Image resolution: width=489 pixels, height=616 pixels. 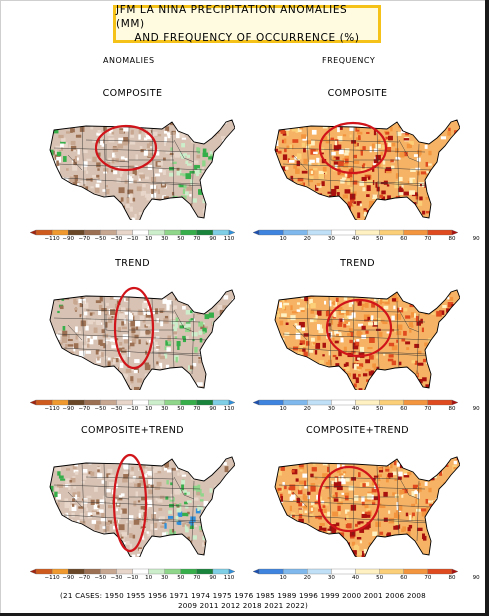 I want to click on title-line-1: JFM LA NINA PRECIPITATION ANOMALIES (MM), so click(x=232, y=17).